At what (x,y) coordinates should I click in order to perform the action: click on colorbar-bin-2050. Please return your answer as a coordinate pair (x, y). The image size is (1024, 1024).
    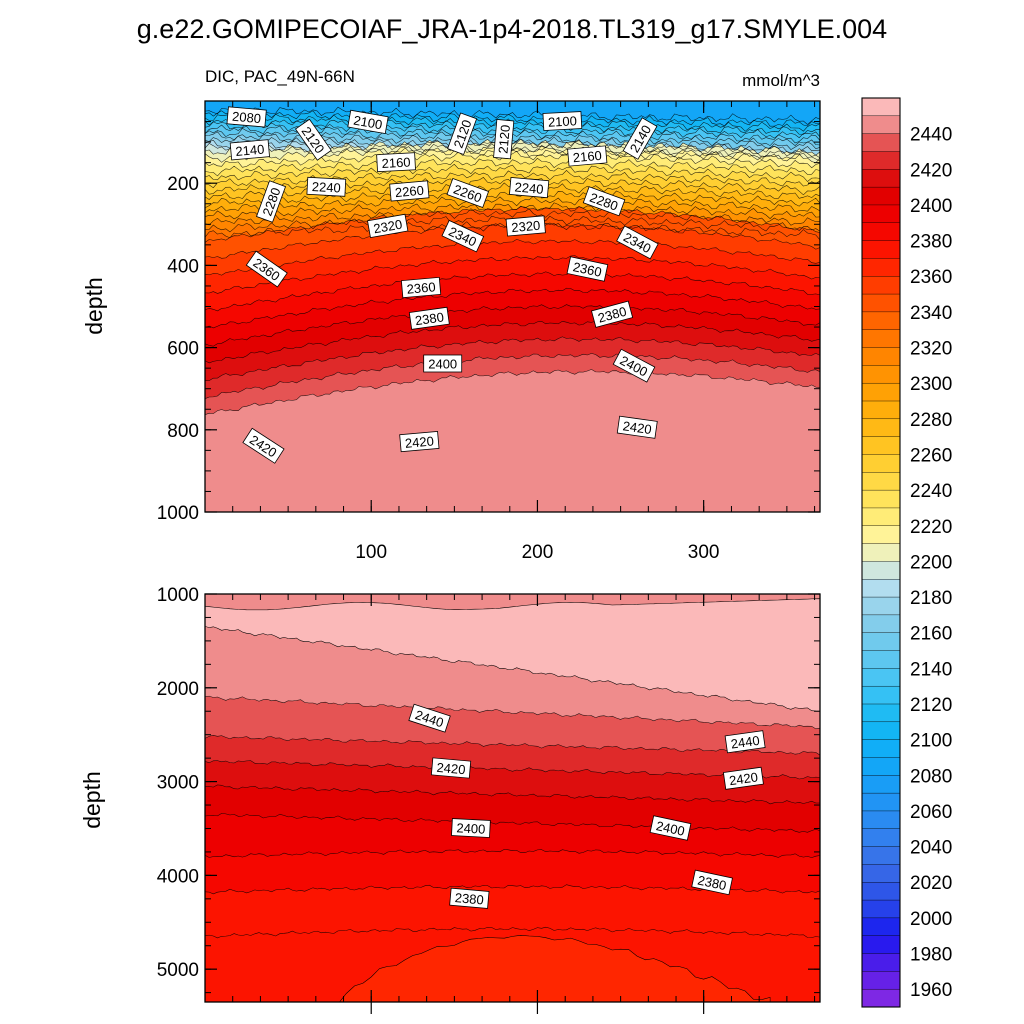
    Looking at the image, I should click on (881, 820).